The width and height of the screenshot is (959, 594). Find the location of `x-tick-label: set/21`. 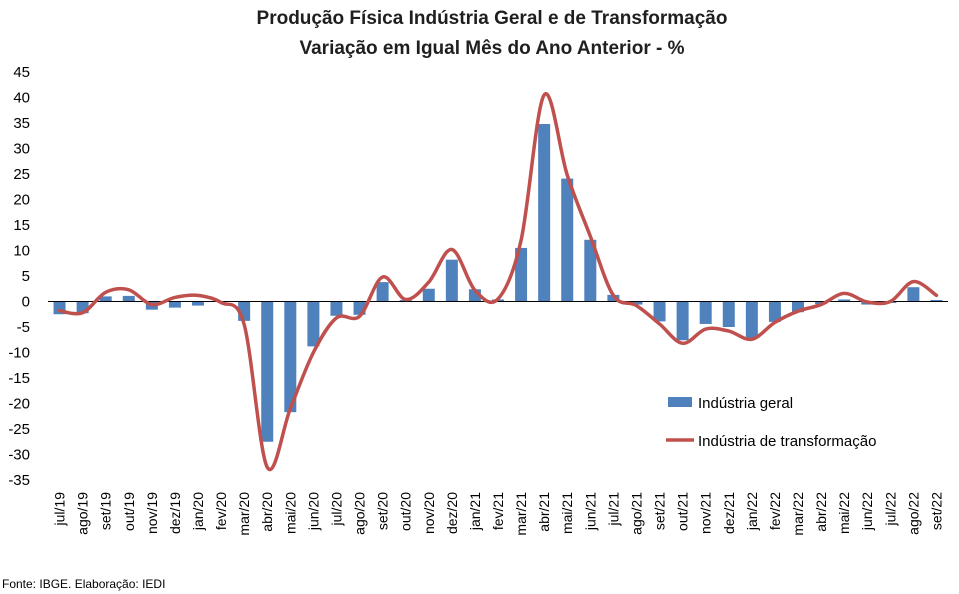

x-tick-label: set/21 is located at coordinates (660, 511).